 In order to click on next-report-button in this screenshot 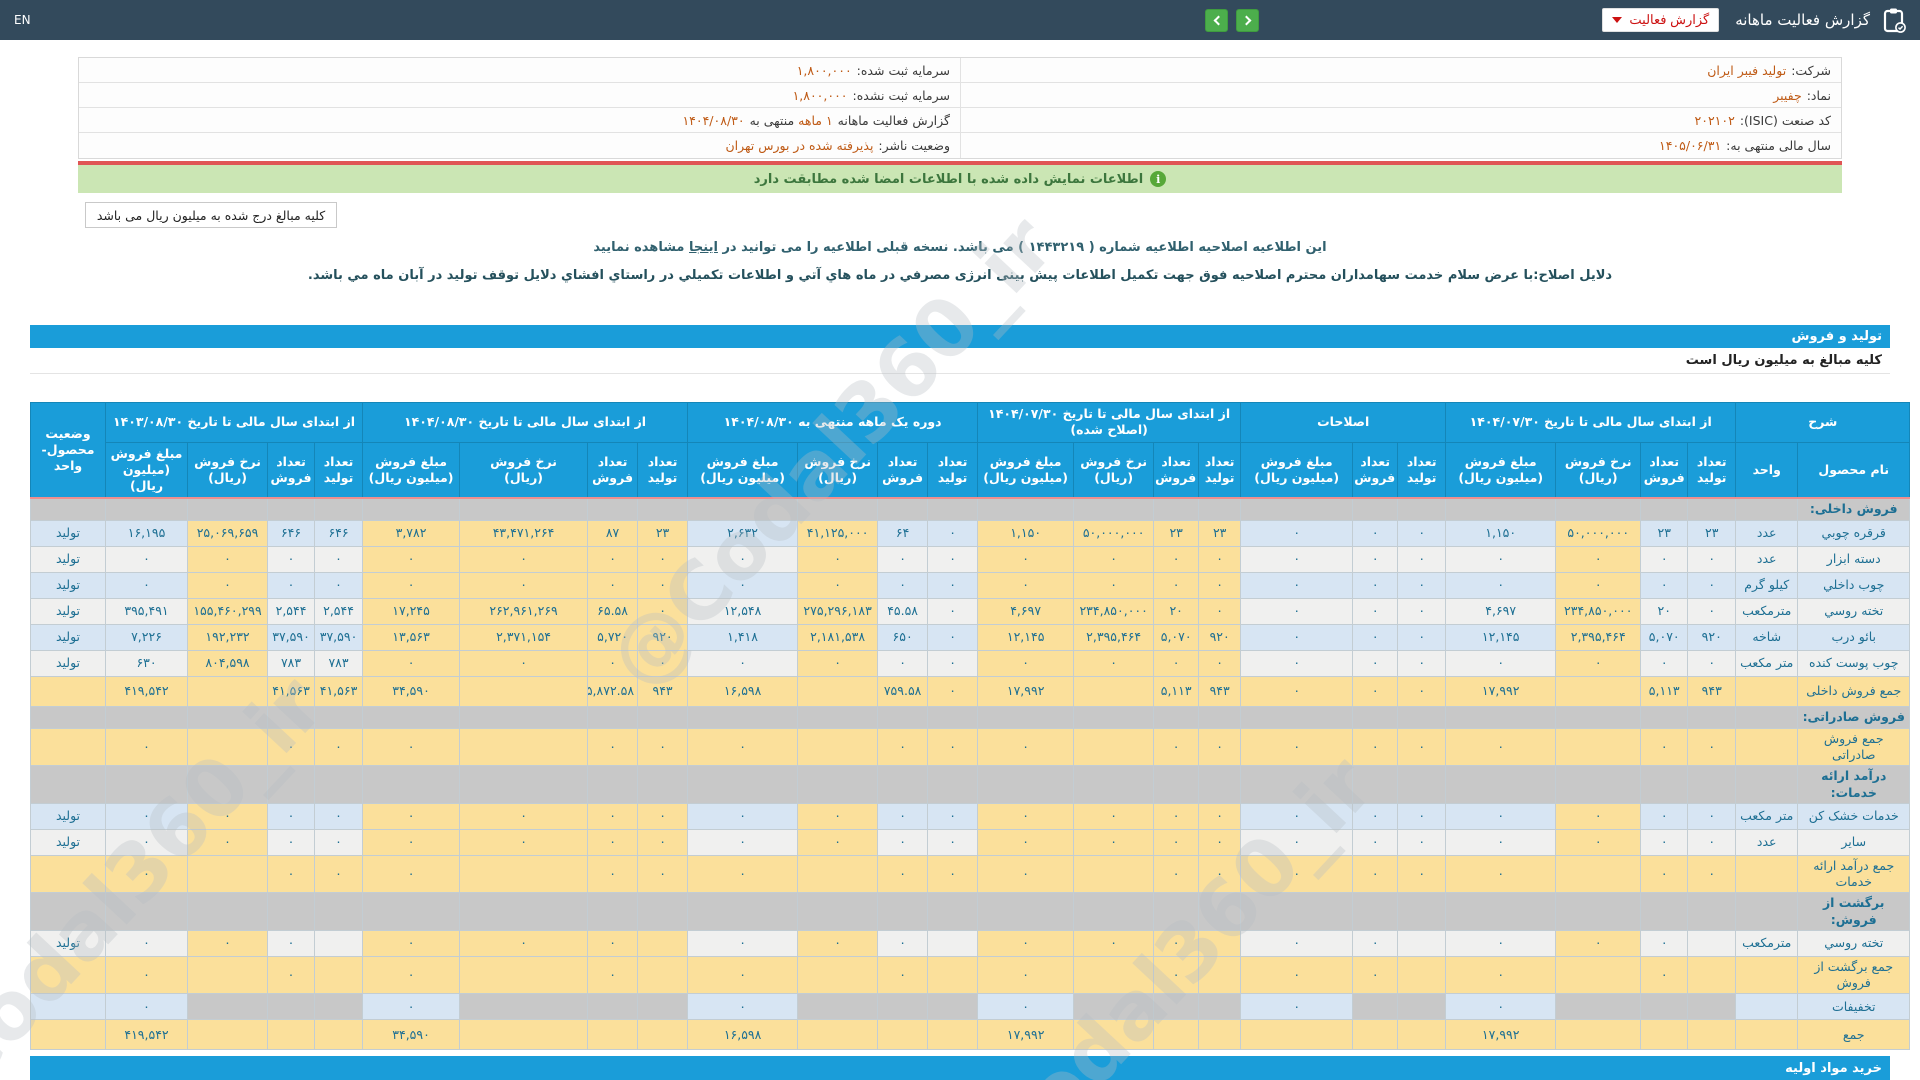, I will do `click(1248, 20)`.